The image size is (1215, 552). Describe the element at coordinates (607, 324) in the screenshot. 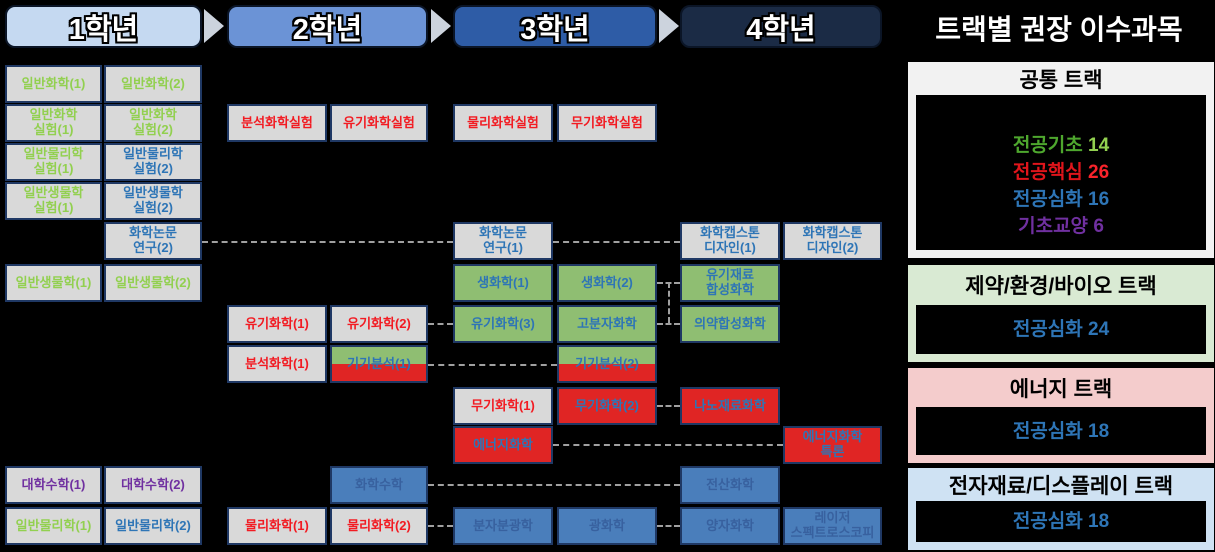

I see `course-box: 고분자화학` at that location.